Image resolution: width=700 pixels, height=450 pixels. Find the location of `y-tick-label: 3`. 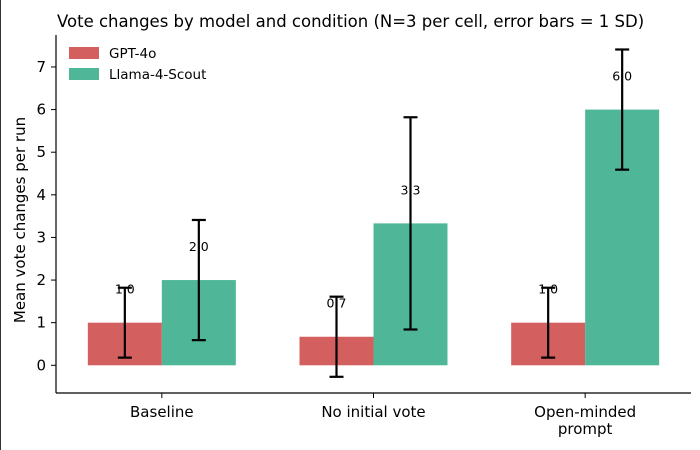

y-tick-label: 3 is located at coordinates (41, 237).